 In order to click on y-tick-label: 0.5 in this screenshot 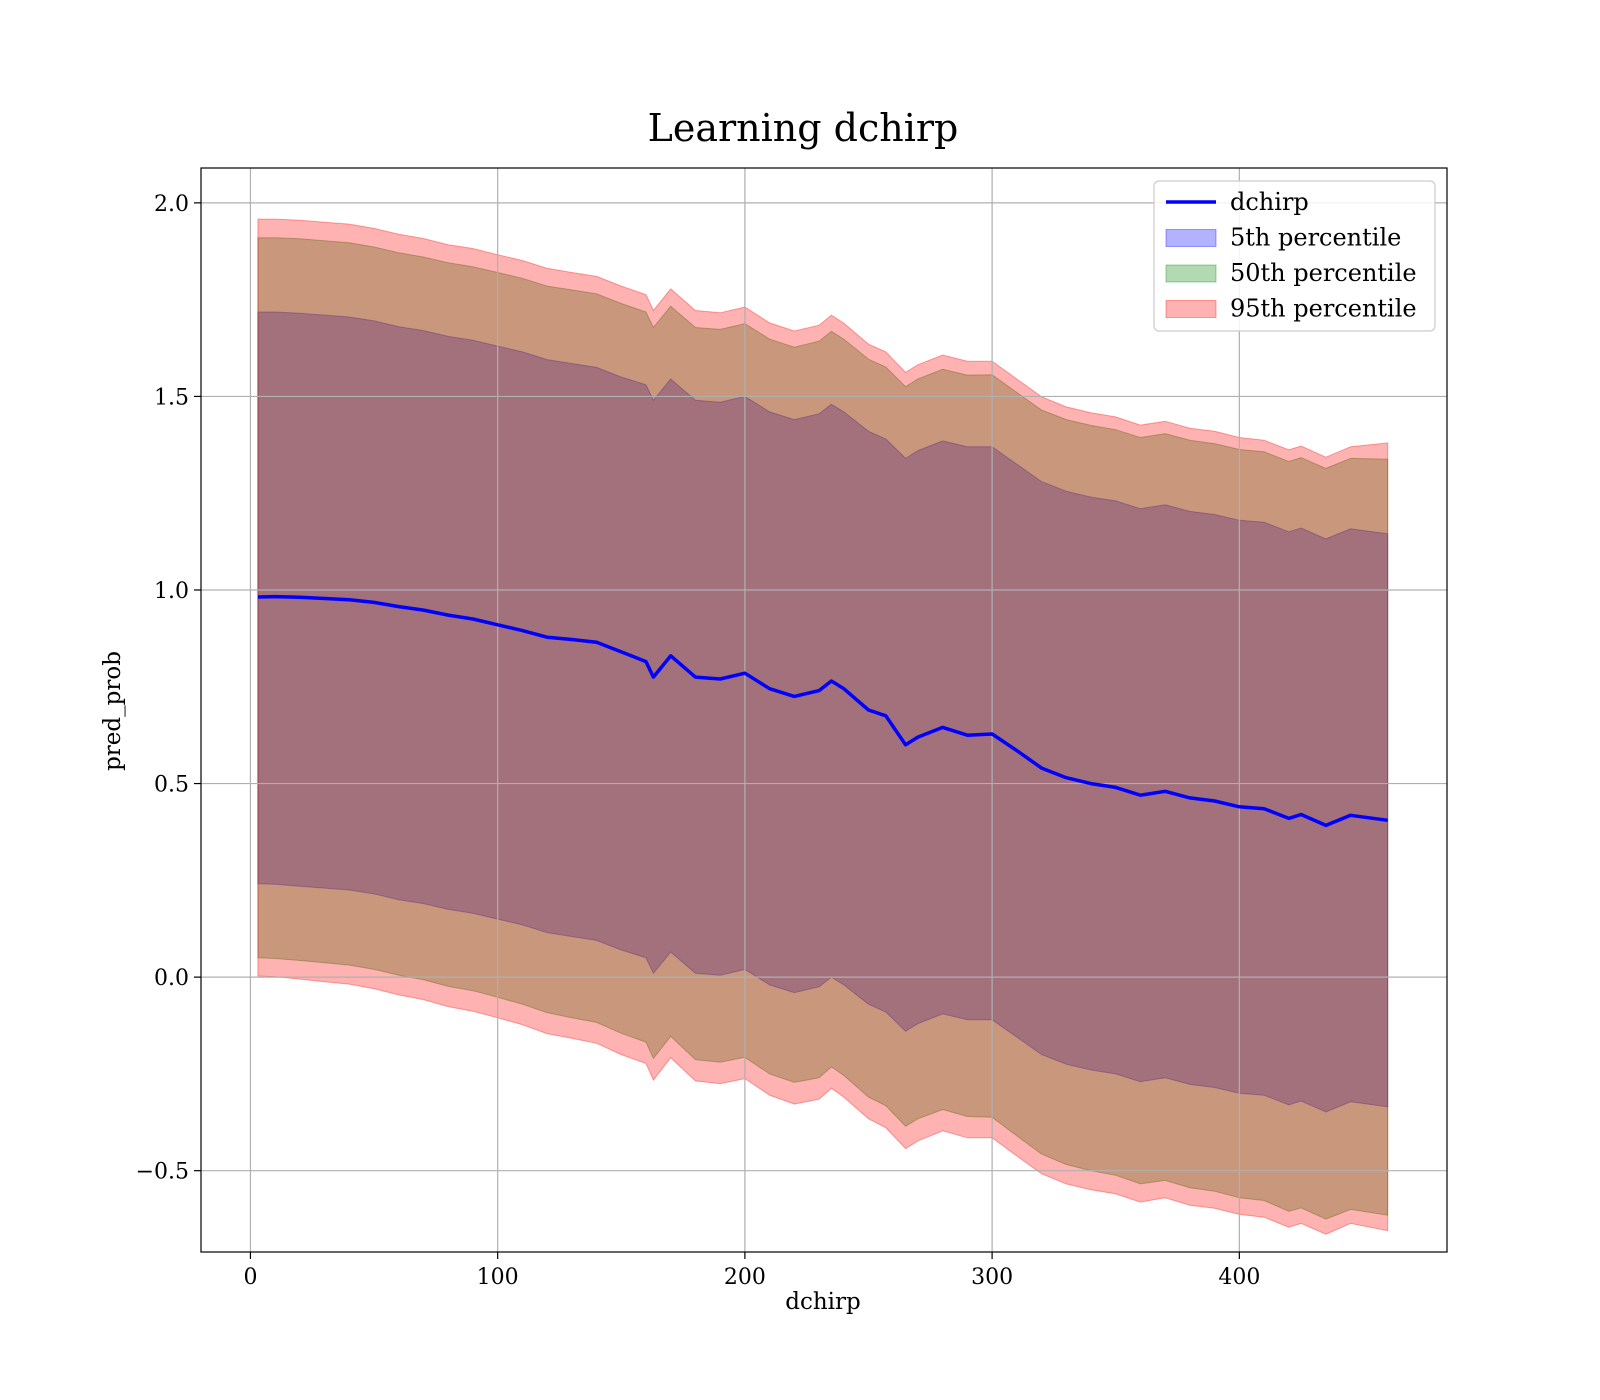, I will do `click(171, 785)`.